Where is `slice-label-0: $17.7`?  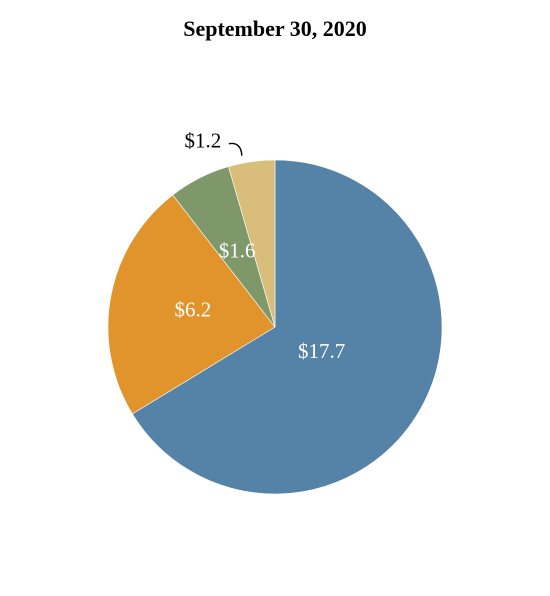
slice-label-0: $17.7 is located at coordinates (321, 351).